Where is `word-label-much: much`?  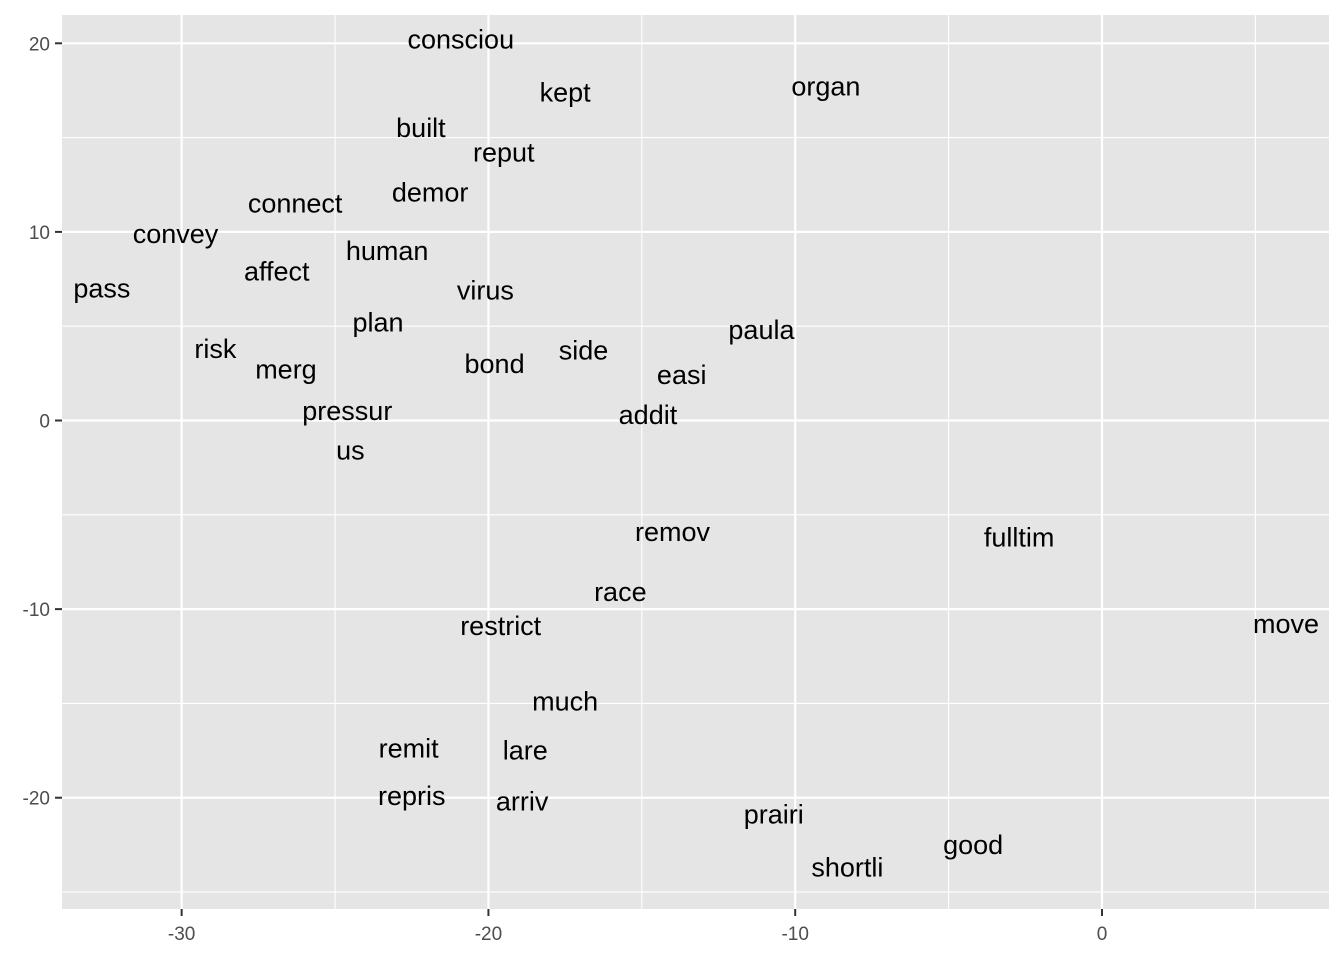 word-label-much: much is located at coordinates (565, 702).